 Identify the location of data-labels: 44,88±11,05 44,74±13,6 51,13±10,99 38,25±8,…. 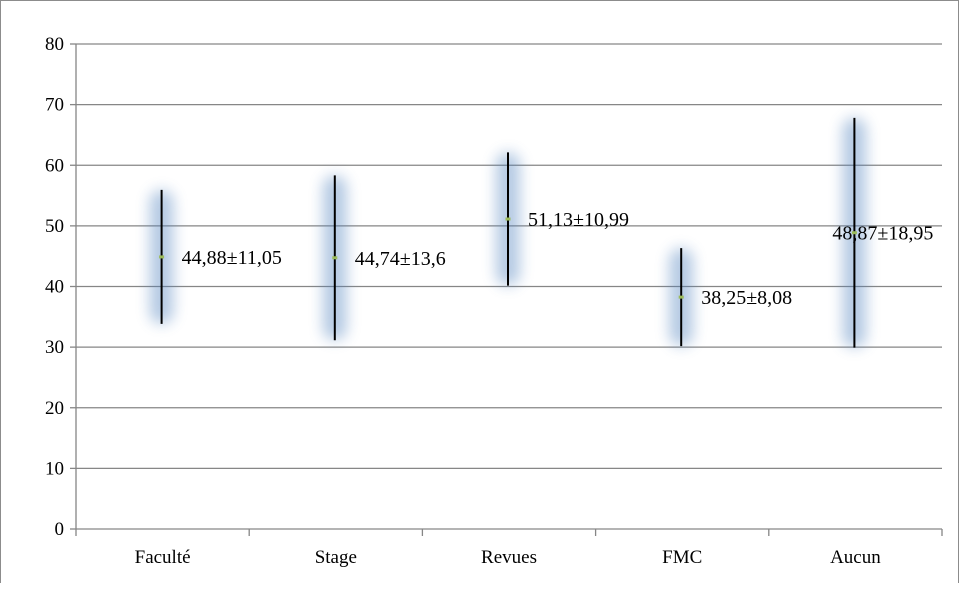
(558, 259).